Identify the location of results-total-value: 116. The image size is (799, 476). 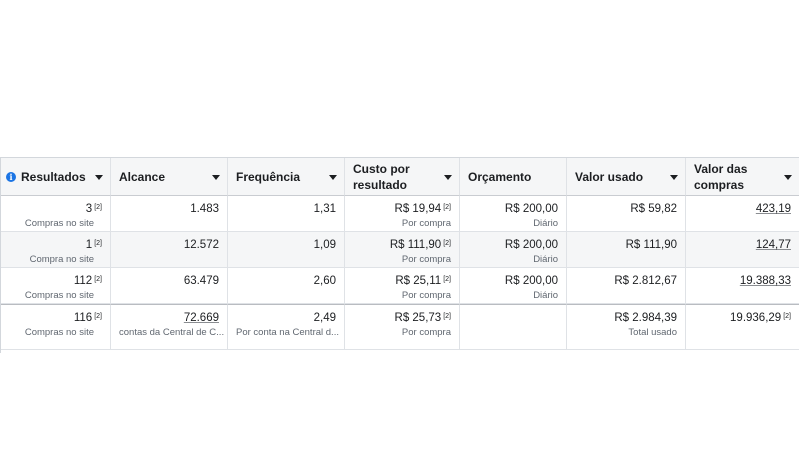
(83, 318).